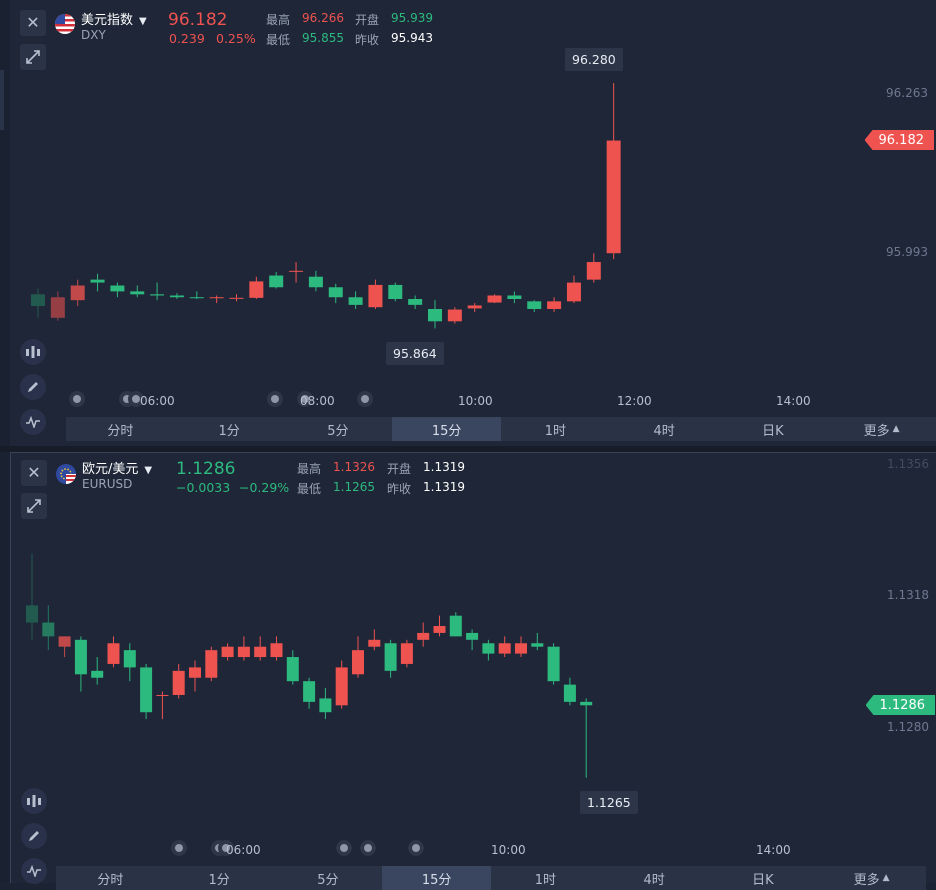 The height and width of the screenshot is (890, 936). Describe the element at coordinates (34, 871) in the screenshot. I see `chart-type-button` at that location.